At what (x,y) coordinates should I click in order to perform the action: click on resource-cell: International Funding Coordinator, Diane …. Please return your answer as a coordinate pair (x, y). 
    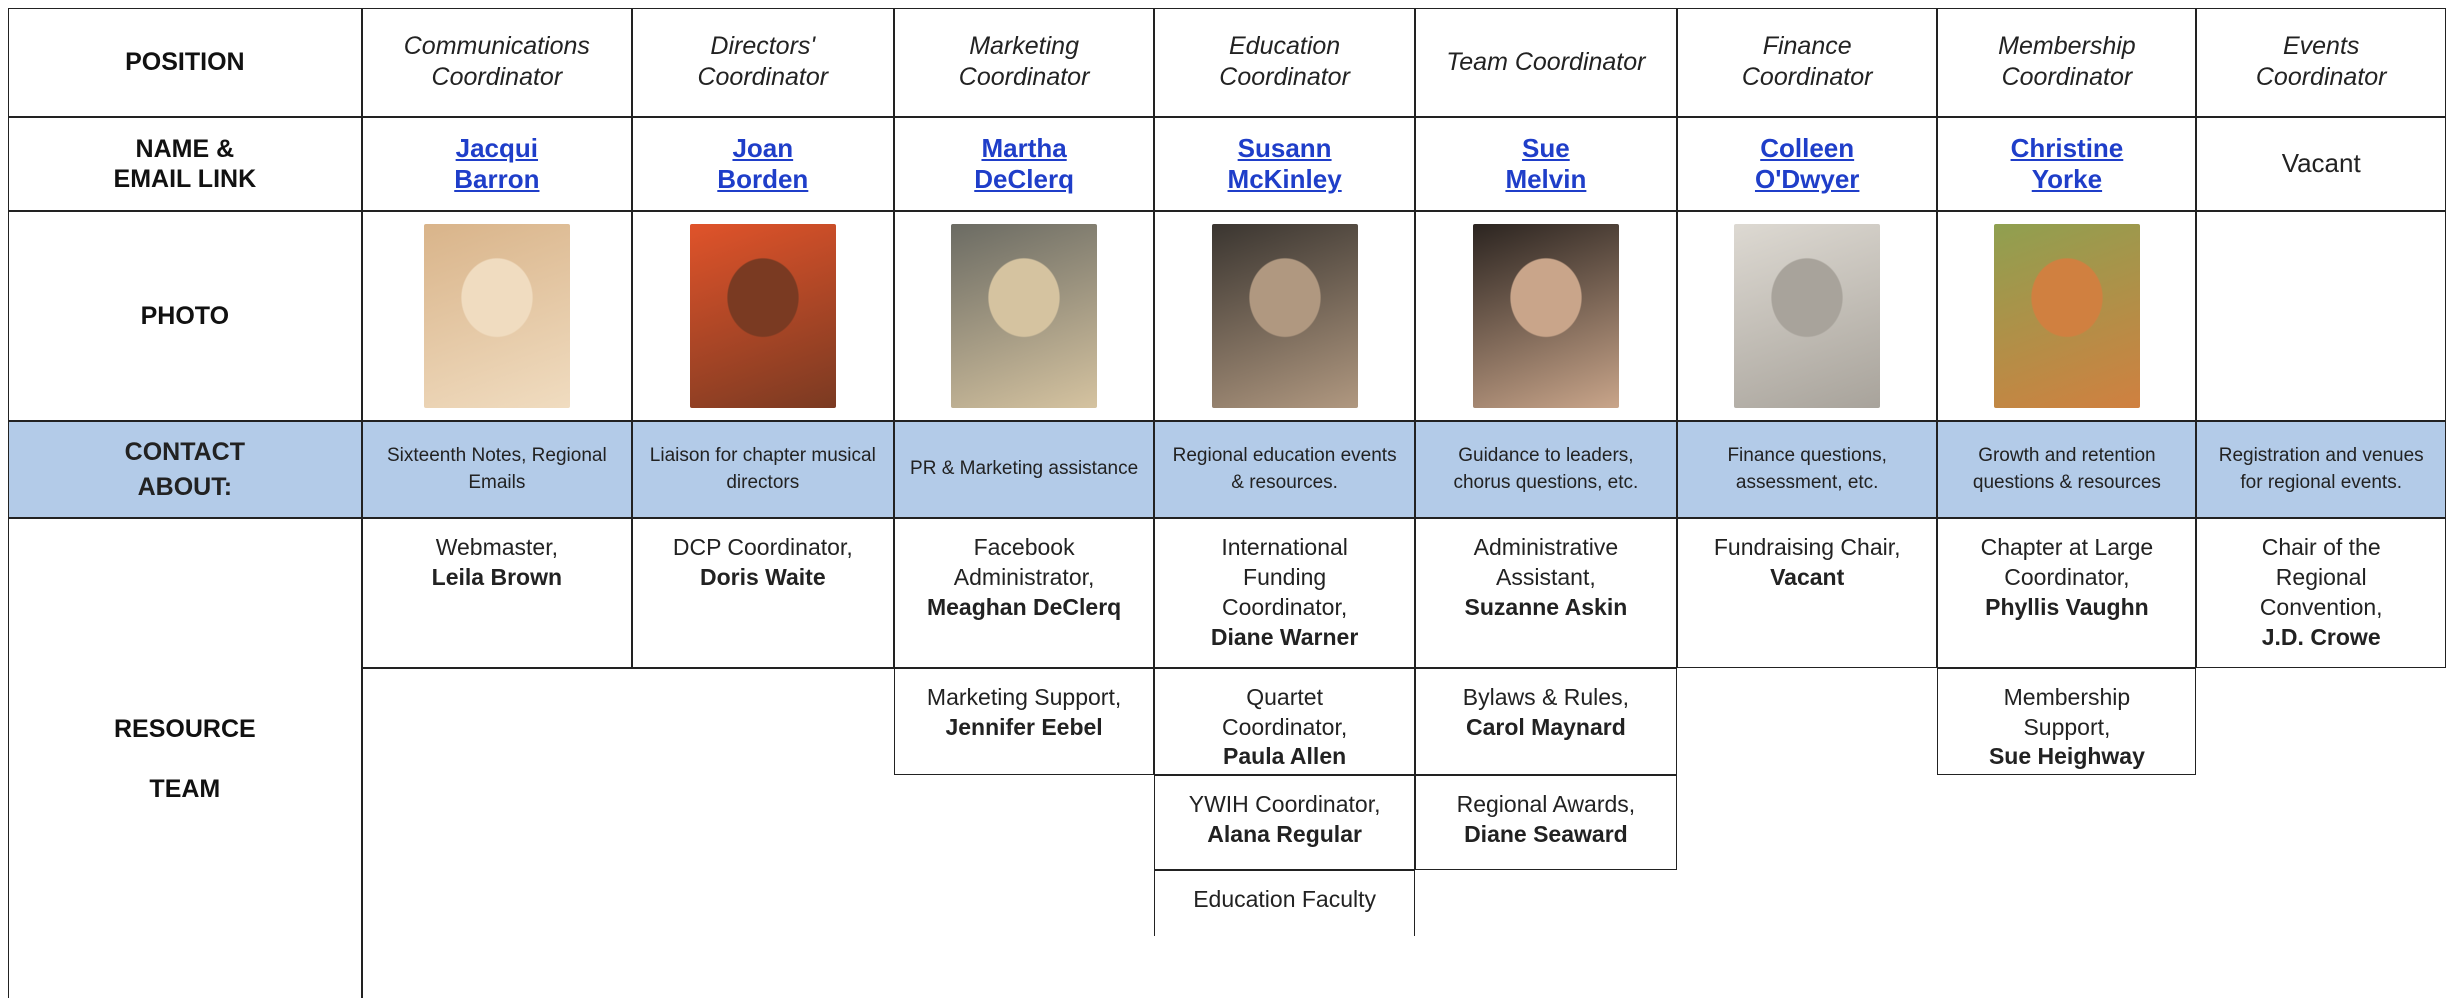
    Looking at the image, I should click on (1284, 592).